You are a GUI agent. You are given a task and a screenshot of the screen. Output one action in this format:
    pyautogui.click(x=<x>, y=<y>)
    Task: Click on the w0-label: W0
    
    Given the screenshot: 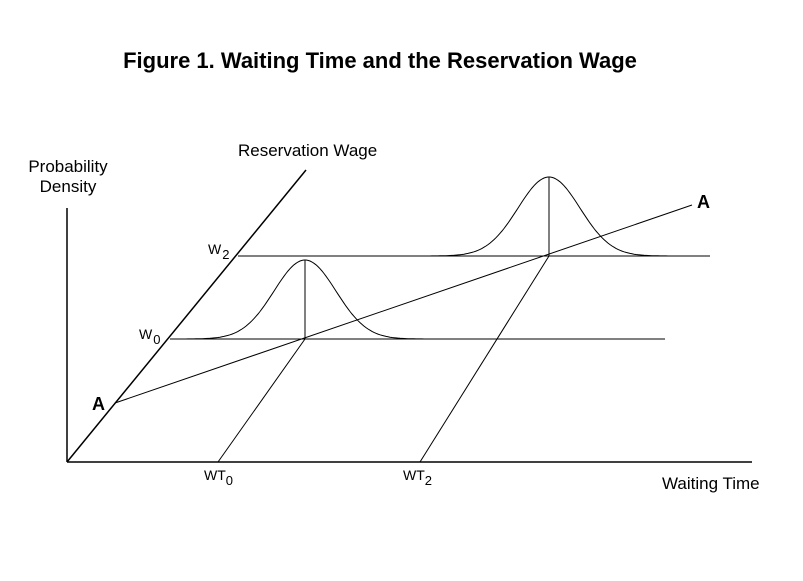 What is the action you would take?
    pyautogui.click(x=150, y=336)
    